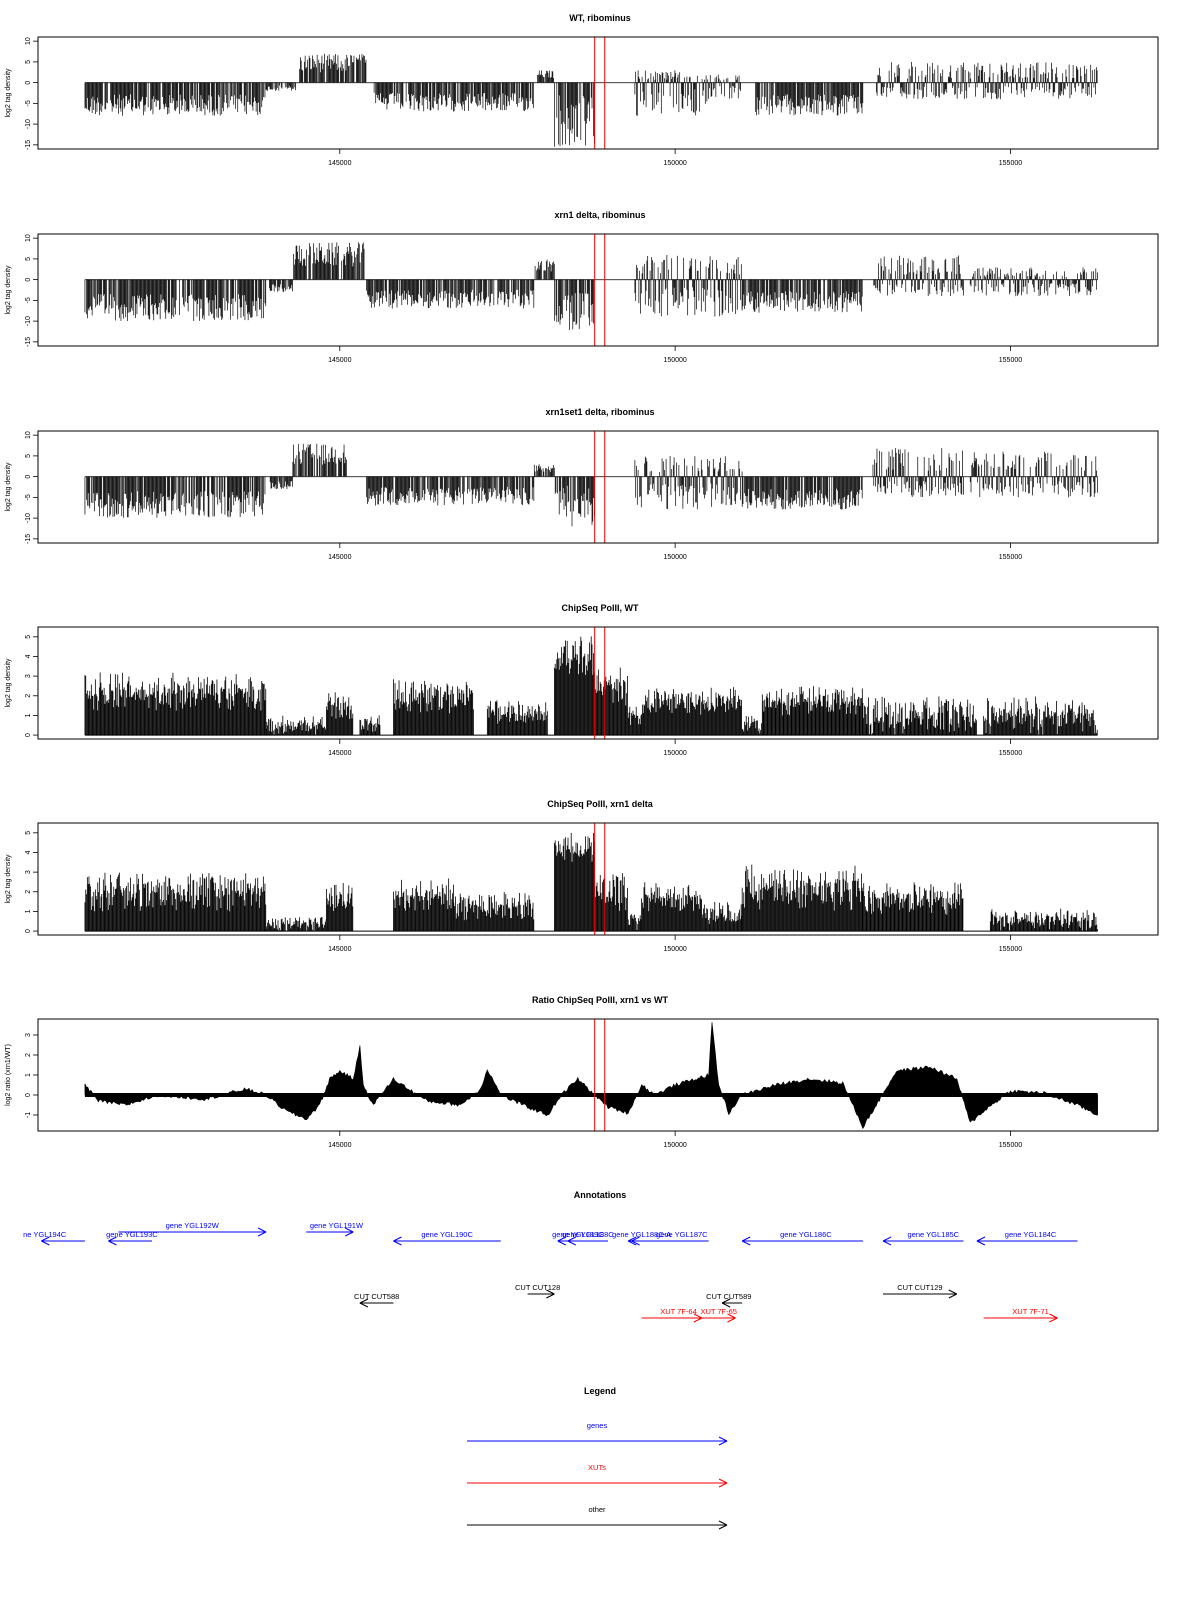 The height and width of the screenshot is (1600, 1200). What do you see at coordinates (599, 215) in the screenshot?
I see `panel-title: xrn1 delta, ribominus` at bounding box center [599, 215].